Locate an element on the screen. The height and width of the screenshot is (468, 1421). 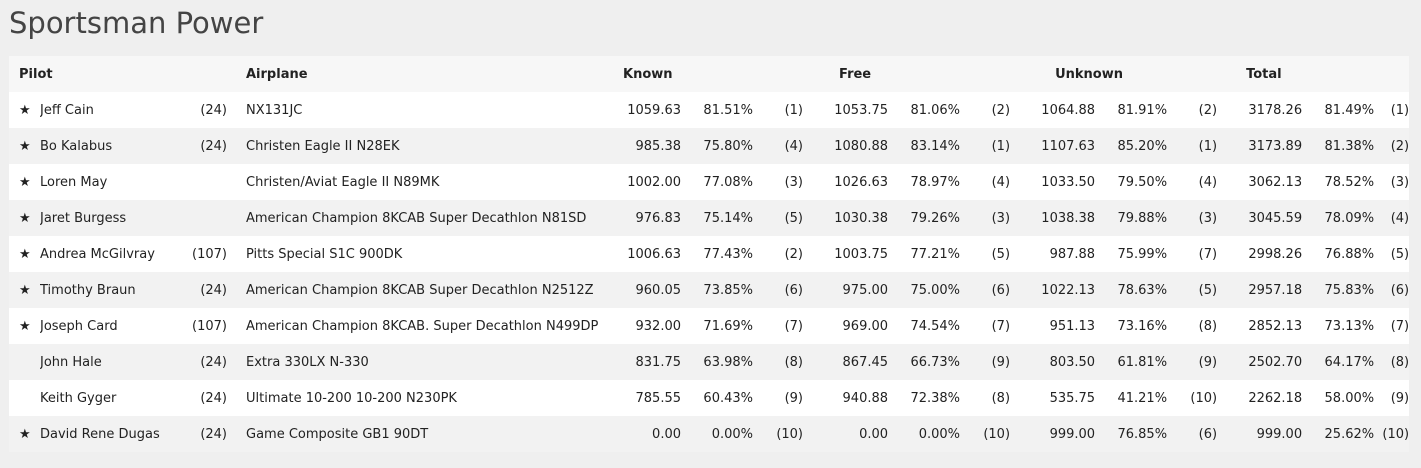
header-free: Free is located at coordinates (932, 74).